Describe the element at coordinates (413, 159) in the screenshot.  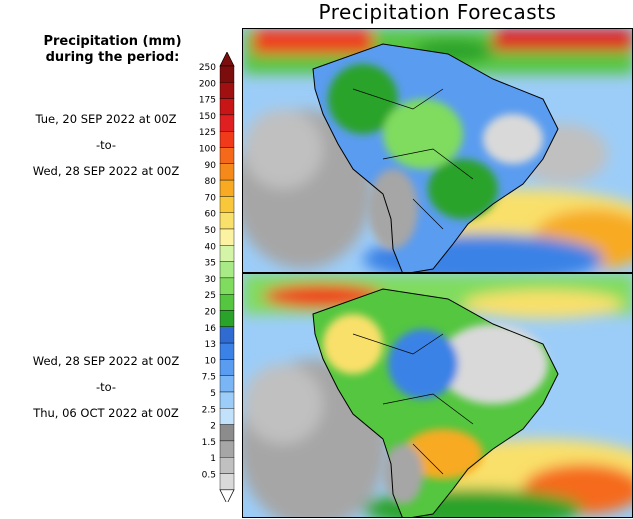
I see `map-1-borders` at that location.